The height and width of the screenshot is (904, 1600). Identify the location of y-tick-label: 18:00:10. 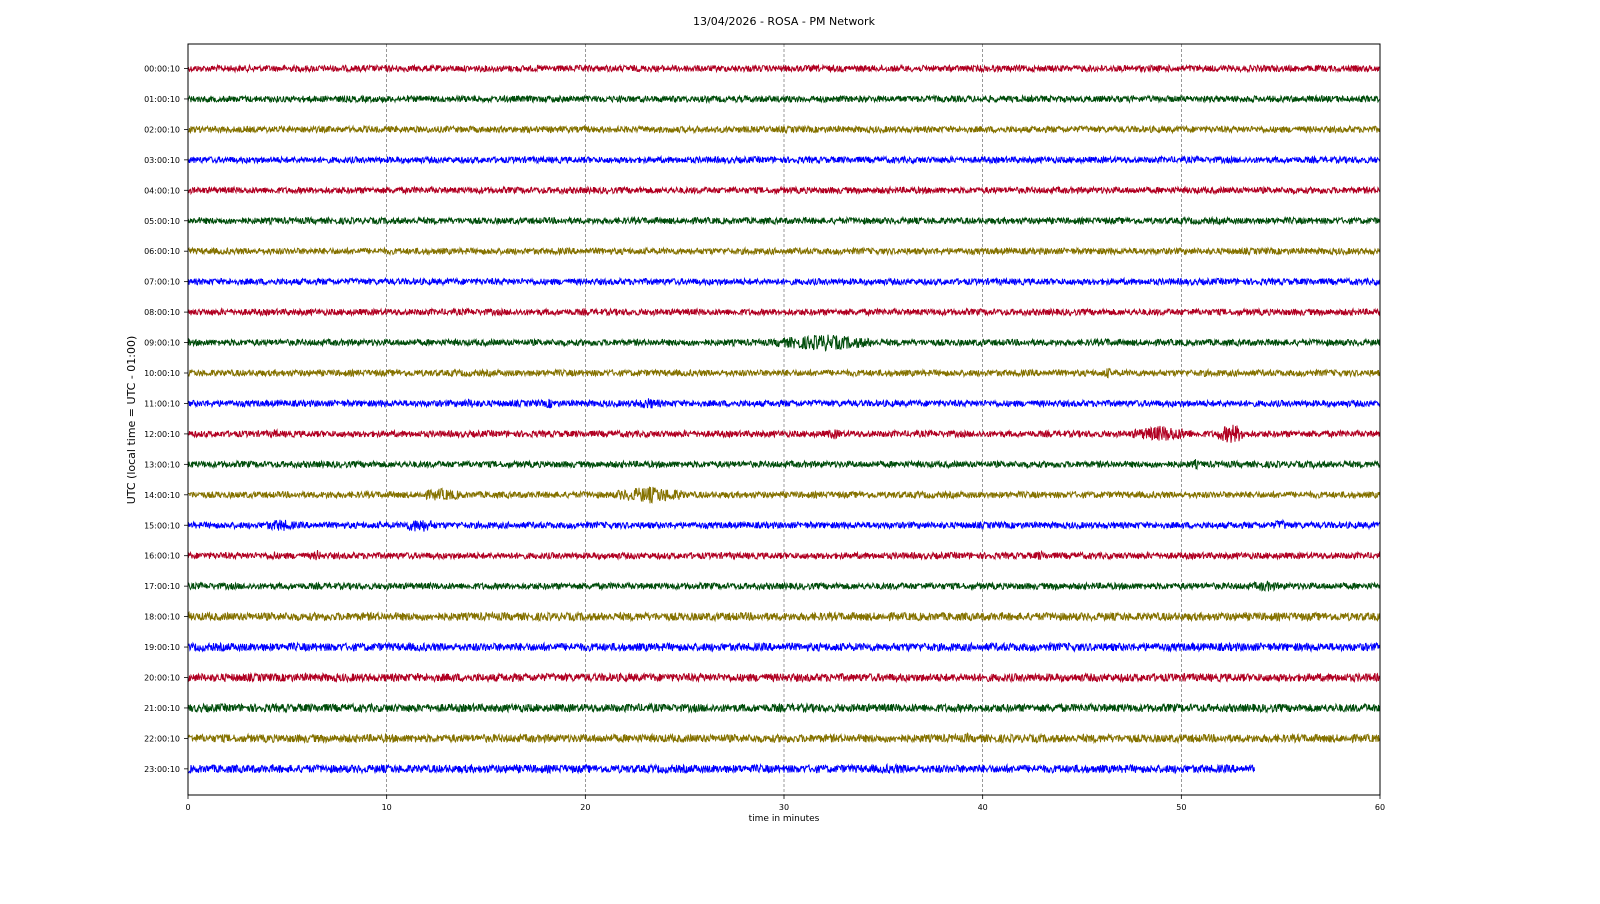
(162, 617).